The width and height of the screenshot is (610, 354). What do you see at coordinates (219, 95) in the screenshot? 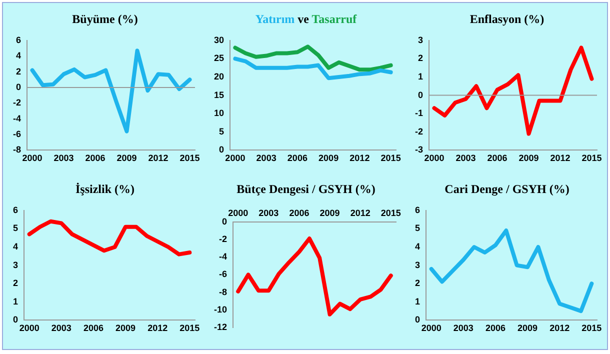
I see `y-tick-label: 15` at bounding box center [219, 95].